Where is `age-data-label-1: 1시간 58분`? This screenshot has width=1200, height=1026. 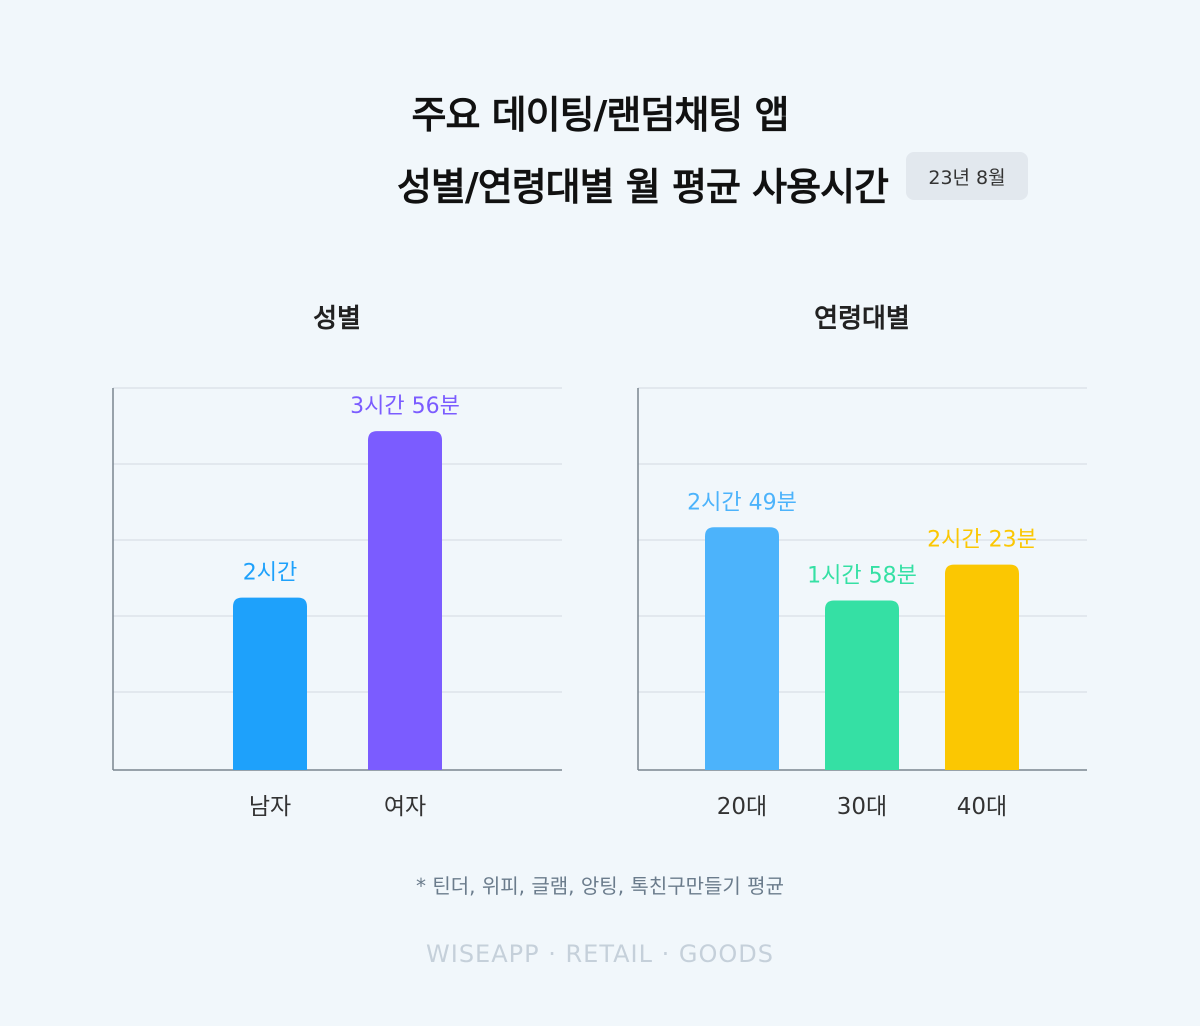 age-data-label-1: 1시간 58분 is located at coordinates (862, 576).